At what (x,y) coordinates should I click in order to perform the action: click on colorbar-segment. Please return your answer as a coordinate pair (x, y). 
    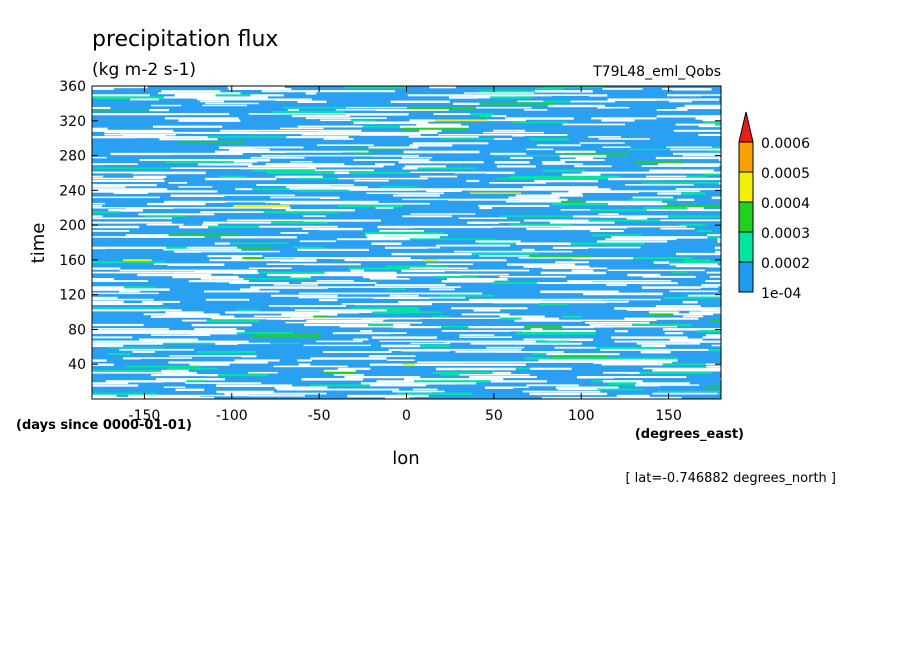
    Looking at the image, I should click on (746, 247).